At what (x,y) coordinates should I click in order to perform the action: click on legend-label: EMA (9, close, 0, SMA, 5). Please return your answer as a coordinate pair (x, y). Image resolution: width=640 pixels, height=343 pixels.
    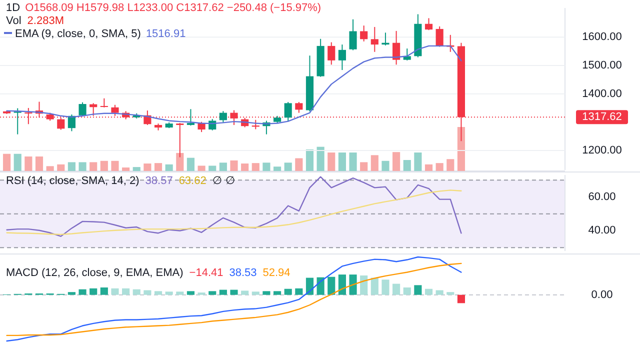
    Looking at the image, I should click on (78, 34).